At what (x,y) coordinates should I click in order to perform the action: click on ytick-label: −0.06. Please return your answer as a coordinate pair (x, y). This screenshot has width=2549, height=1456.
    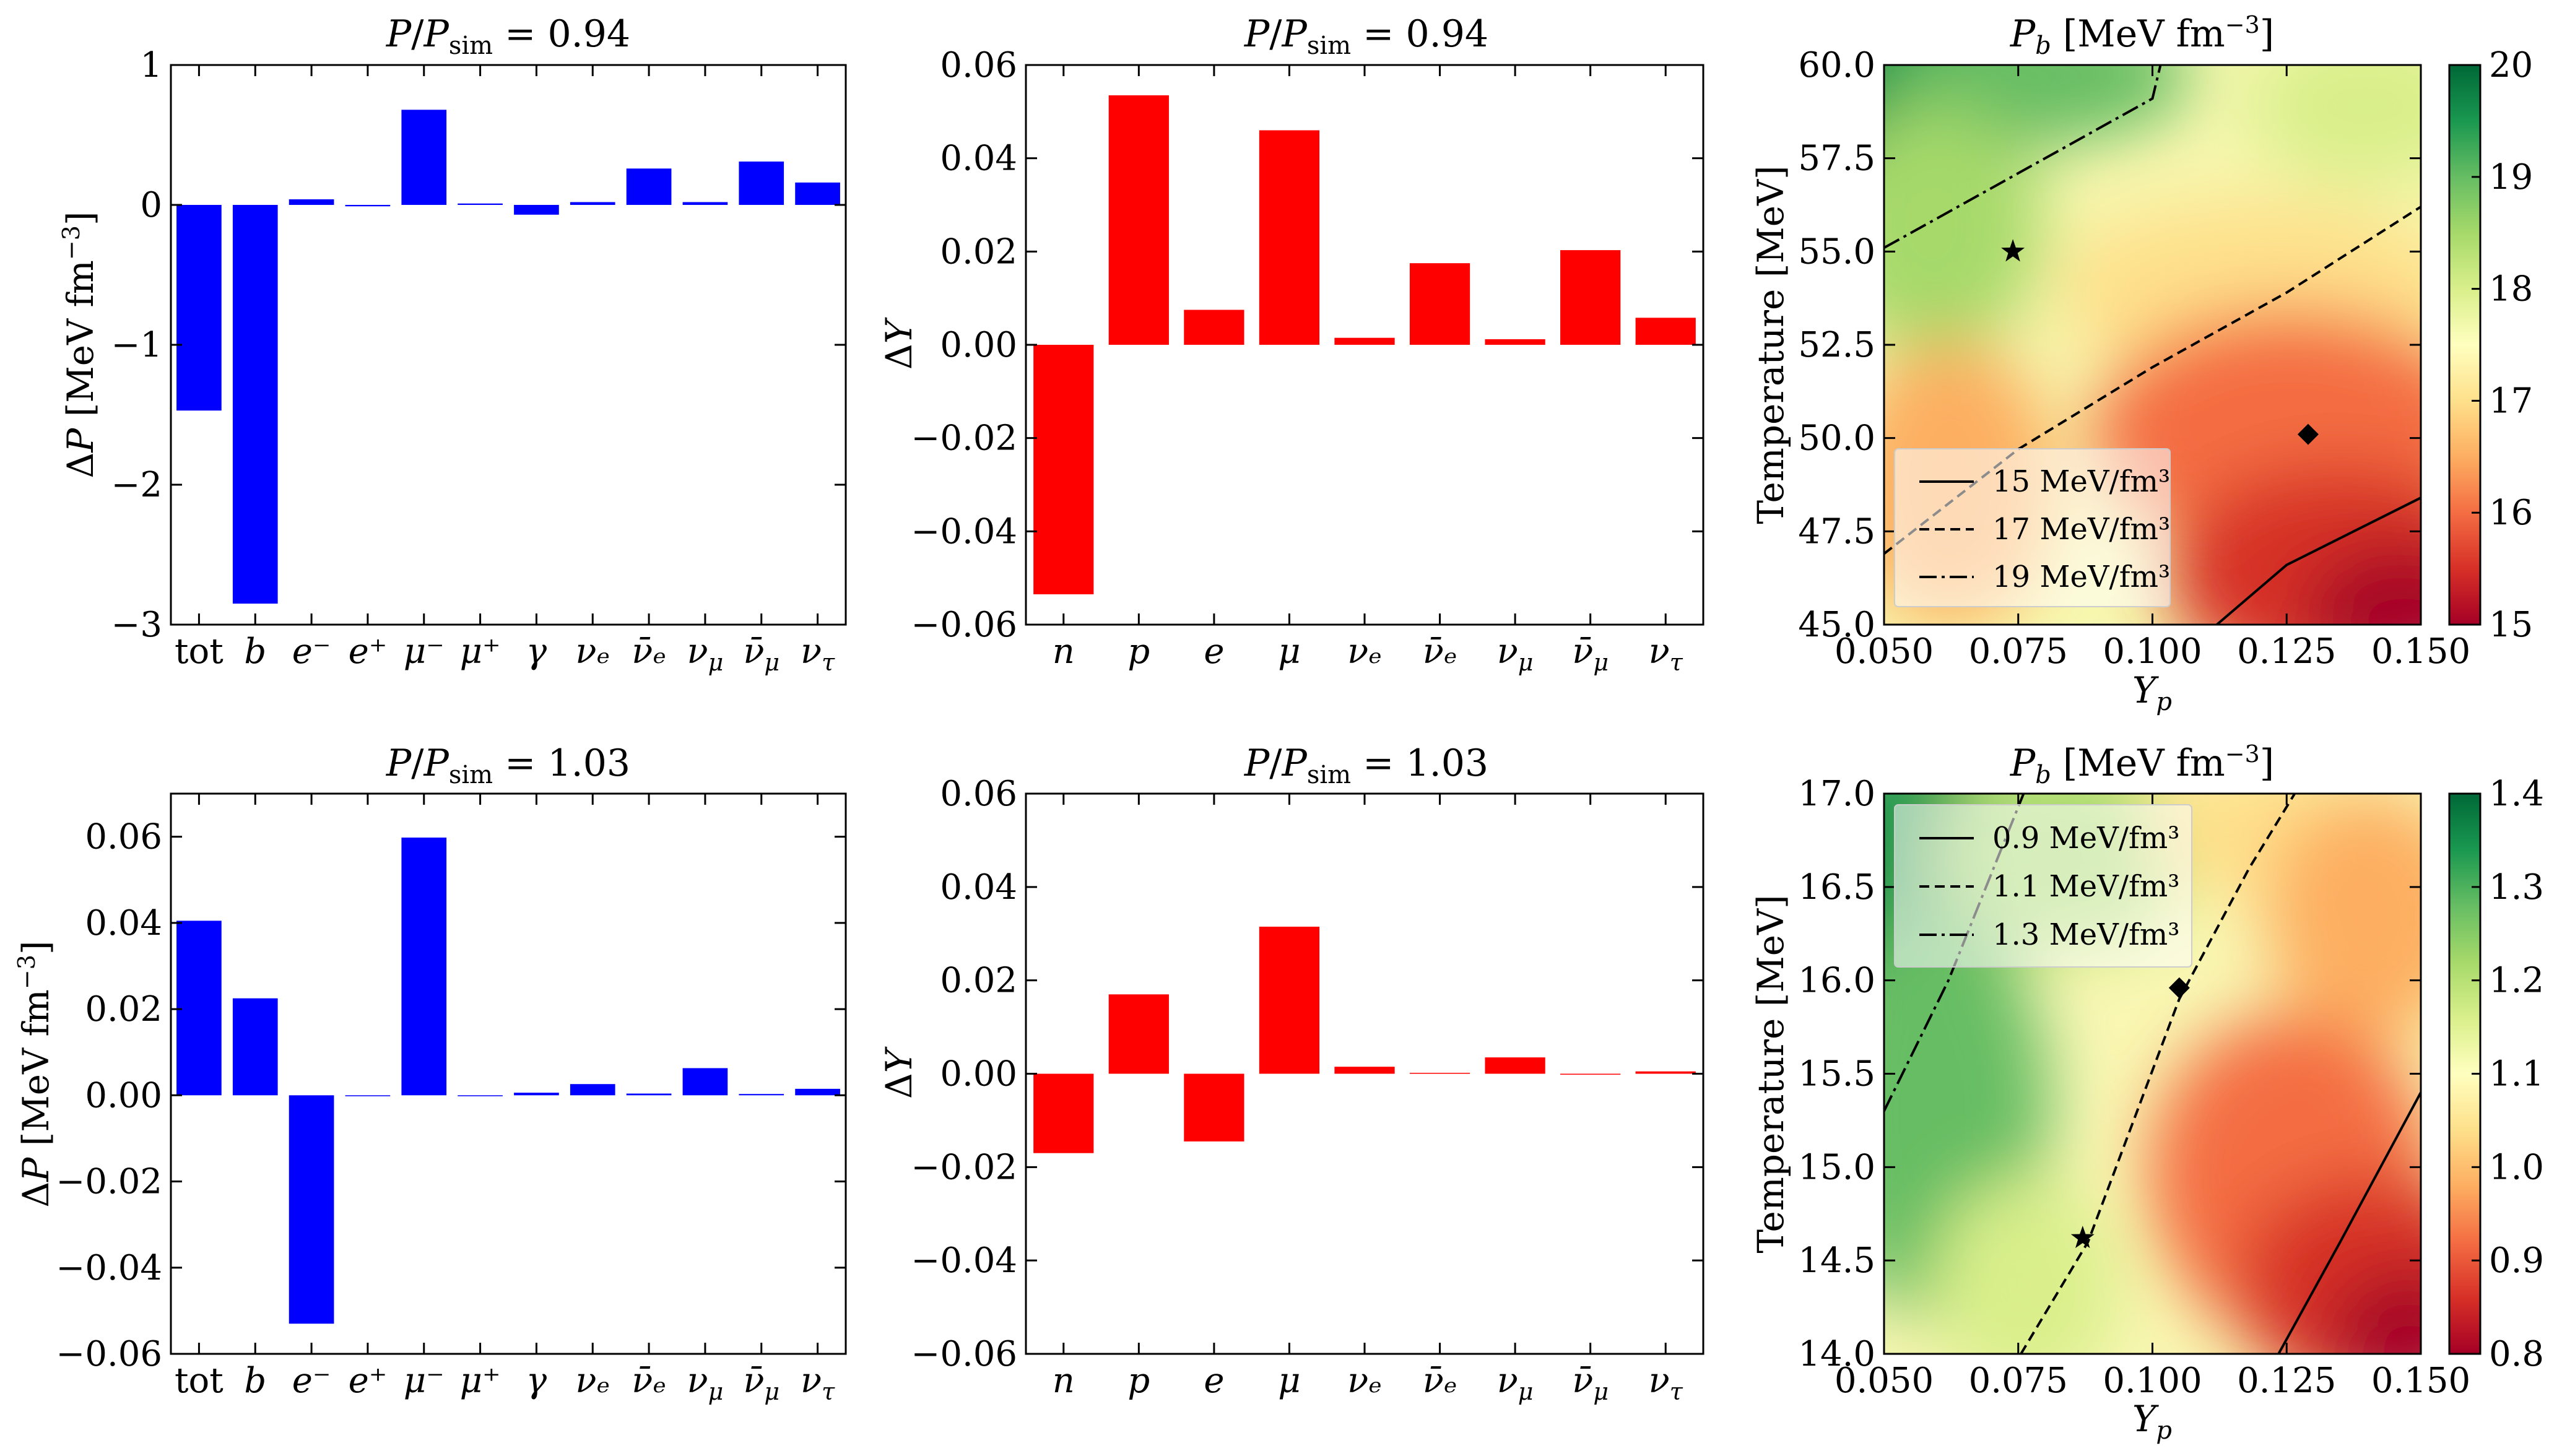
    Looking at the image, I should click on (964, 1354).